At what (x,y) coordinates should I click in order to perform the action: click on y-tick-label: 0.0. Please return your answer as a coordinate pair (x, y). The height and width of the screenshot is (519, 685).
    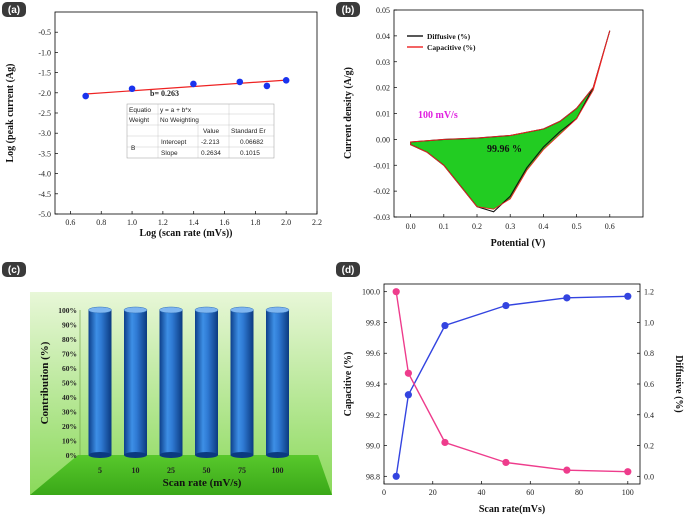
    Looking at the image, I should click on (649, 476).